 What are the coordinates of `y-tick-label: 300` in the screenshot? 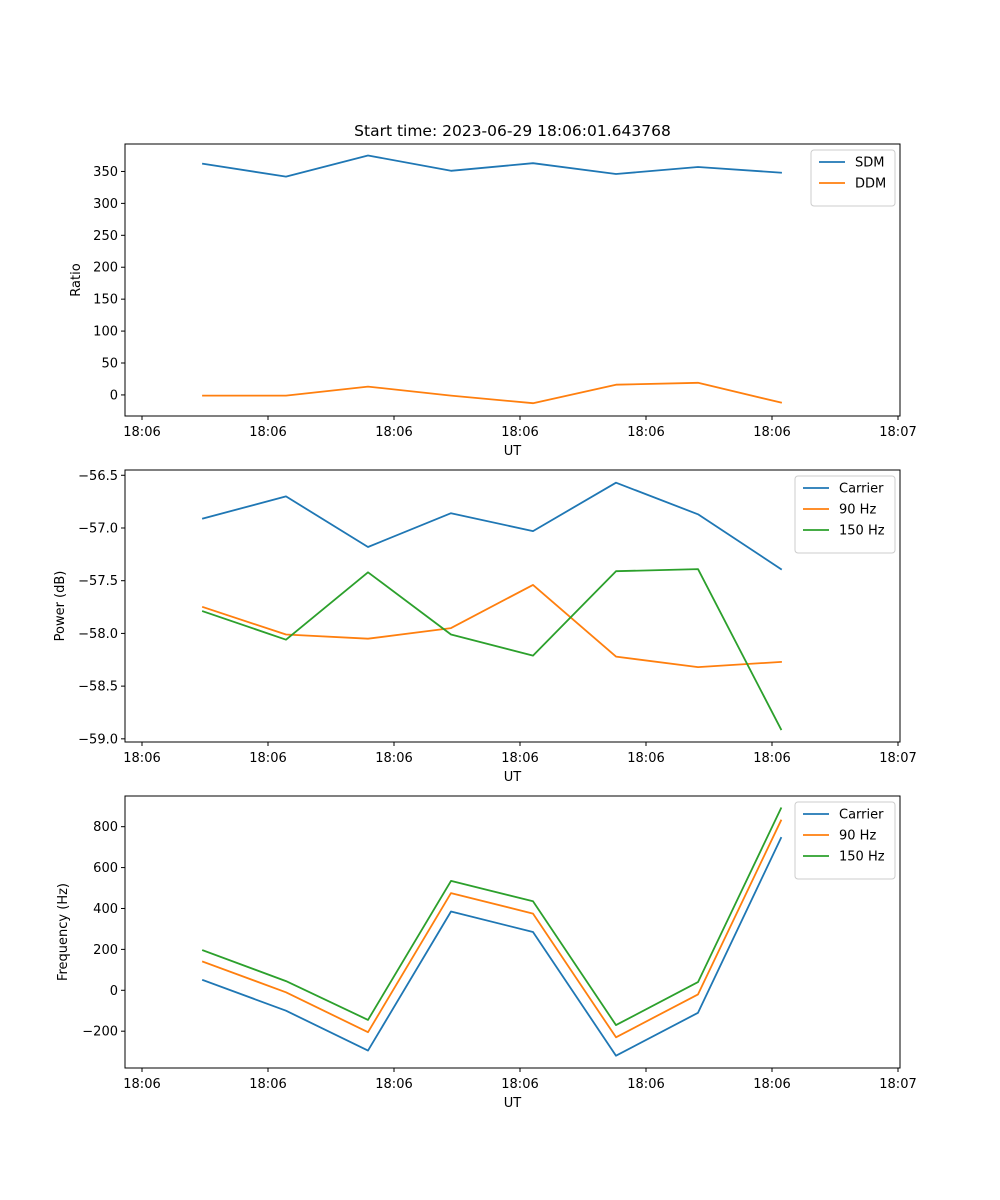 It's located at (105, 204).